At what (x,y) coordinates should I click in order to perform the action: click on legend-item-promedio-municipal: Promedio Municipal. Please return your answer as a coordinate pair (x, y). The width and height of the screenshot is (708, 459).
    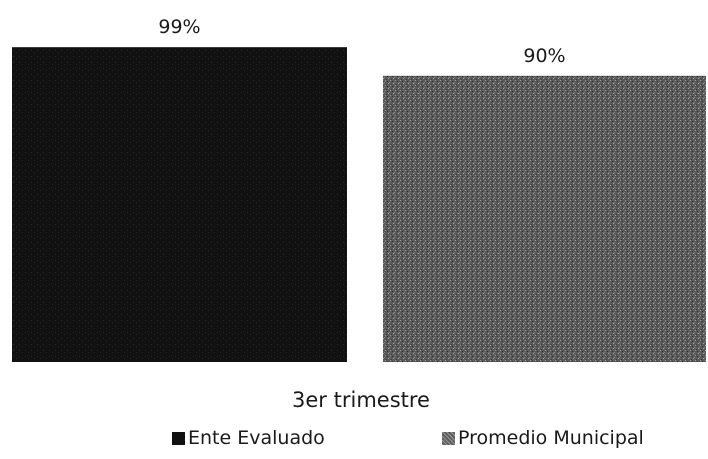
    Looking at the image, I should click on (543, 438).